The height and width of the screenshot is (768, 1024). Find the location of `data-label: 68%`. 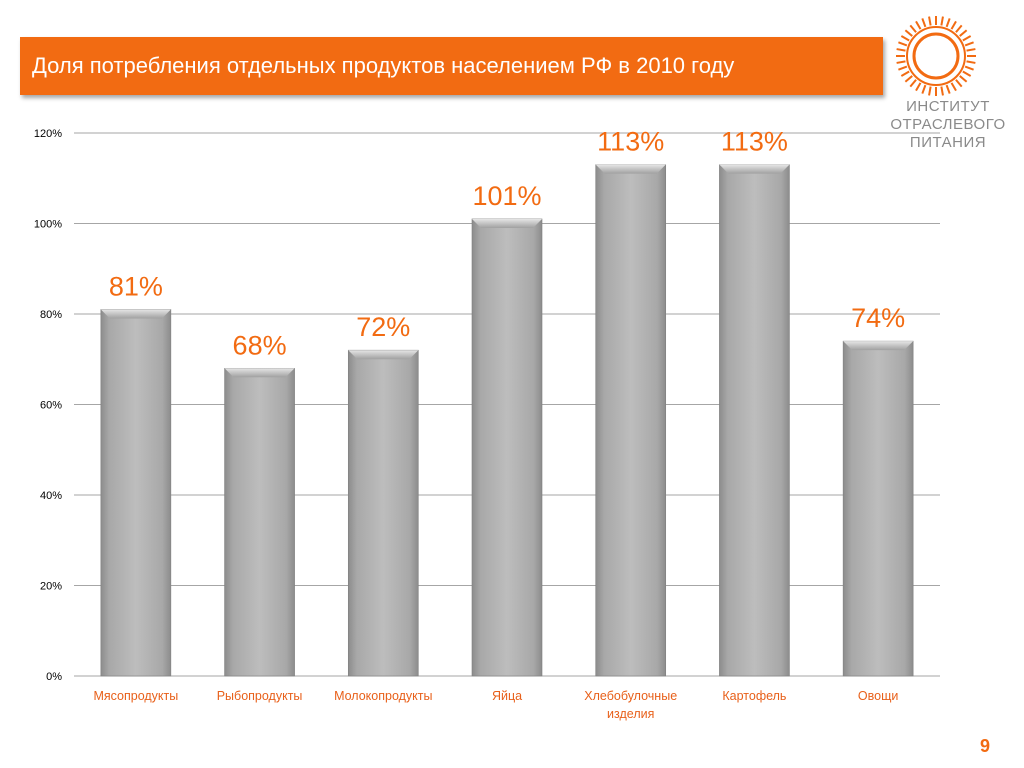

data-label: 68% is located at coordinates (260, 345).